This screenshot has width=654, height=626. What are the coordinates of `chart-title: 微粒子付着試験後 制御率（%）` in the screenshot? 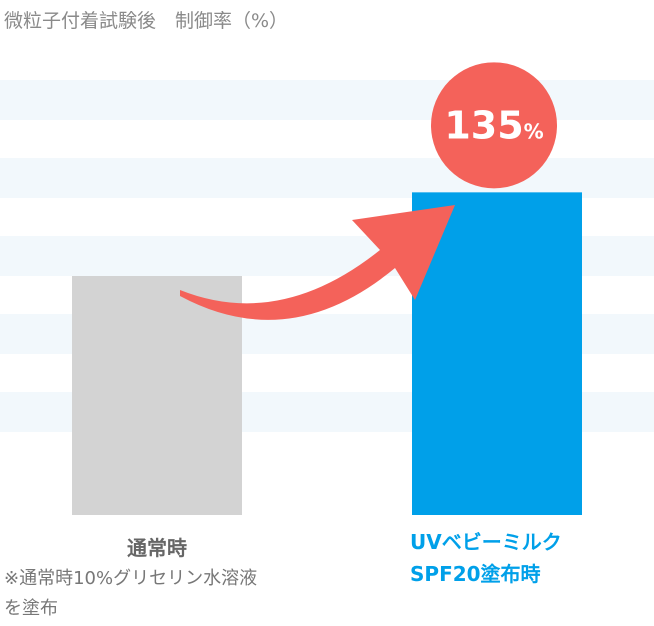 It's located at (146, 21).